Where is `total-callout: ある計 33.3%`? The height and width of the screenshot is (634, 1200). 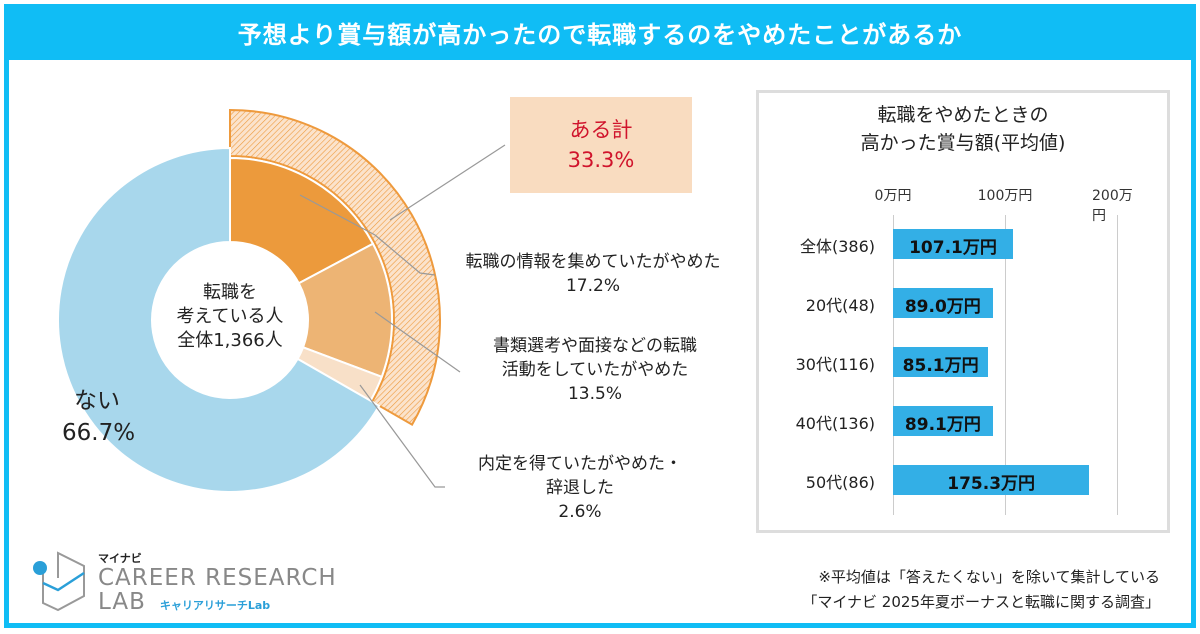 total-callout: ある計 33.3% is located at coordinates (601, 145).